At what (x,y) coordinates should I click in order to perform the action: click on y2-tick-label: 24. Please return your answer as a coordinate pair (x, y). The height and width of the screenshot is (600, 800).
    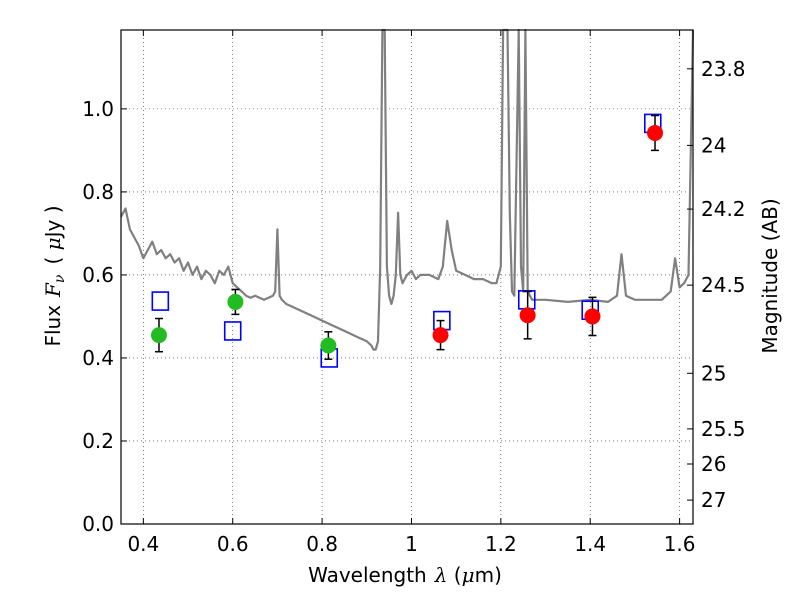
    Looking at the image, I should click on (713, 145).